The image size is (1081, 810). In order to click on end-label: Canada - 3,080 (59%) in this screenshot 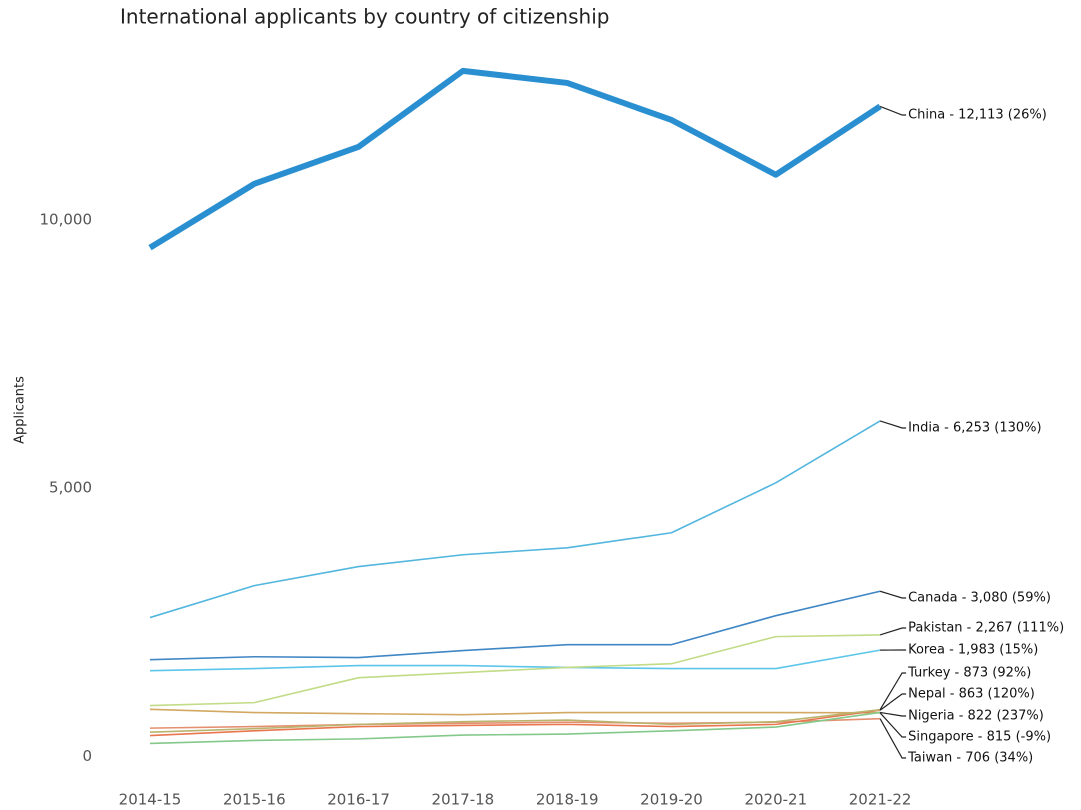, I will do `click(979, 598)`.